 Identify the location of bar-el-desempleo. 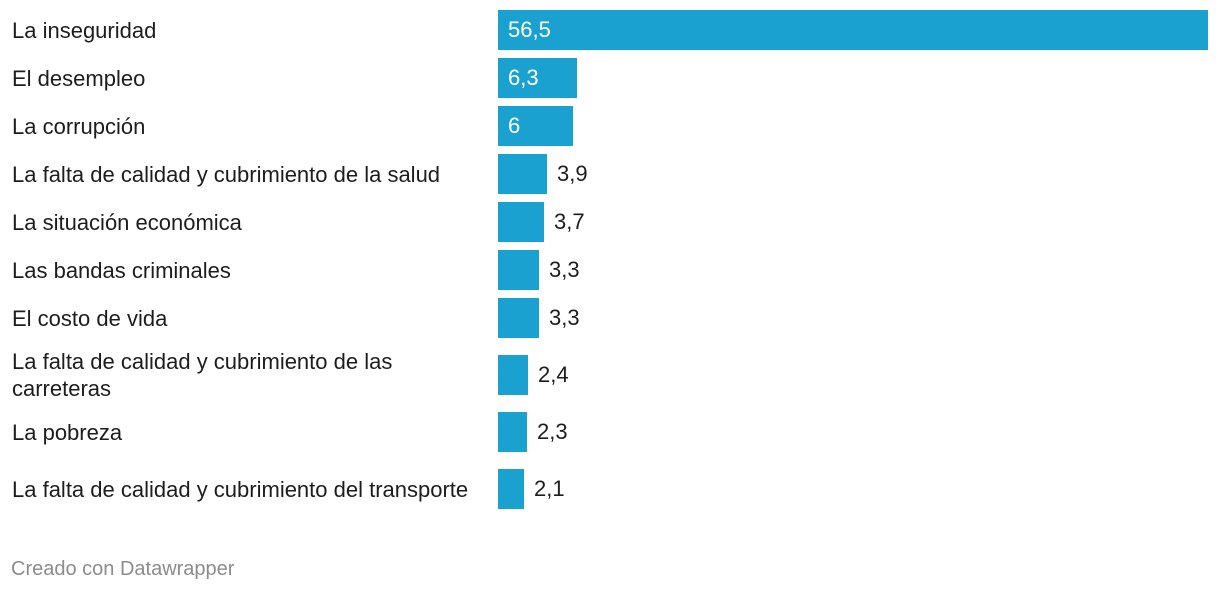
(537, 78).